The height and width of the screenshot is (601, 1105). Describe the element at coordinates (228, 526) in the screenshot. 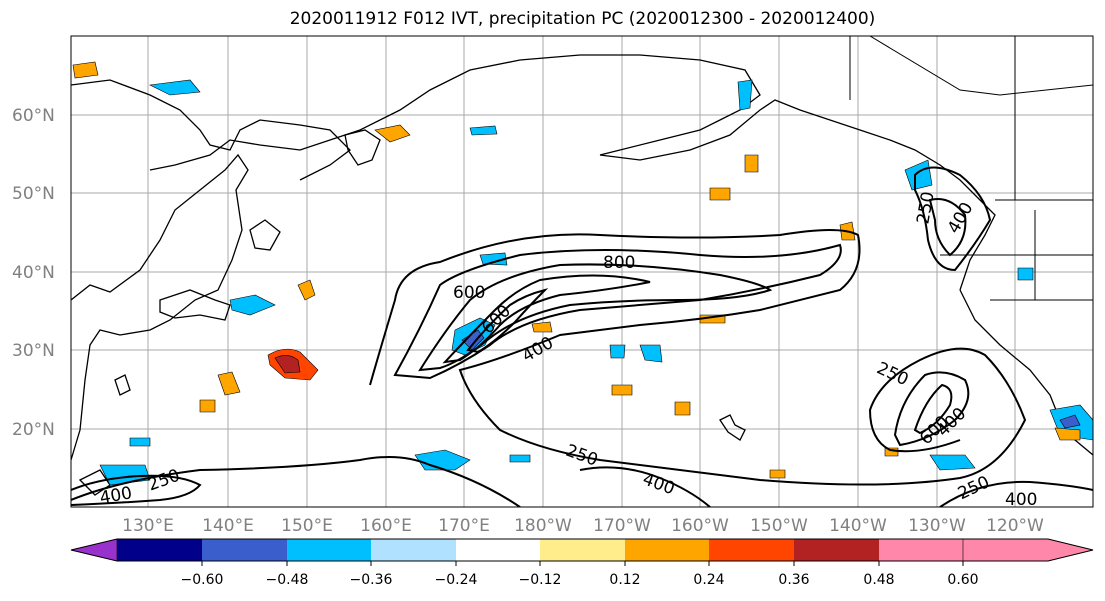

I see `lon-label: 140°E` at that location.